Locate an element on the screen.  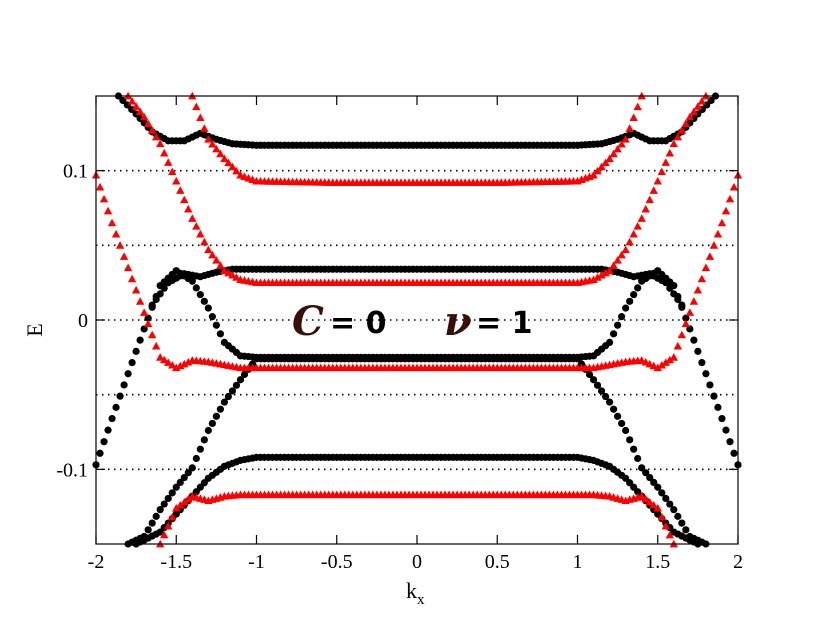
x-tick-label-4: 0 is located at coordinates (417, 562).